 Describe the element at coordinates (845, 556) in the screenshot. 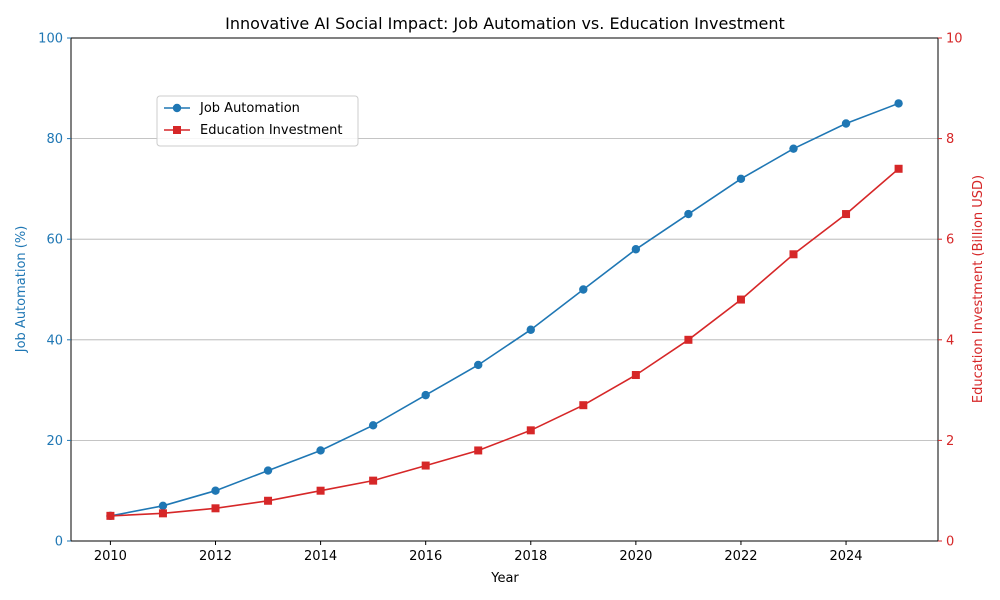

I see `x-tick-label-7: 2024` at that location.